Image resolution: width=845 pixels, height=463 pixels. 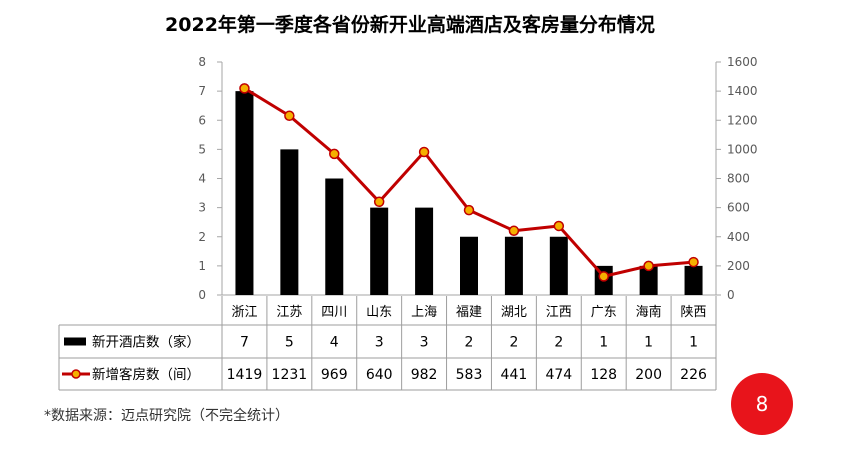 I want to click on right-tick-label: 600, so click(x=738, y=208).